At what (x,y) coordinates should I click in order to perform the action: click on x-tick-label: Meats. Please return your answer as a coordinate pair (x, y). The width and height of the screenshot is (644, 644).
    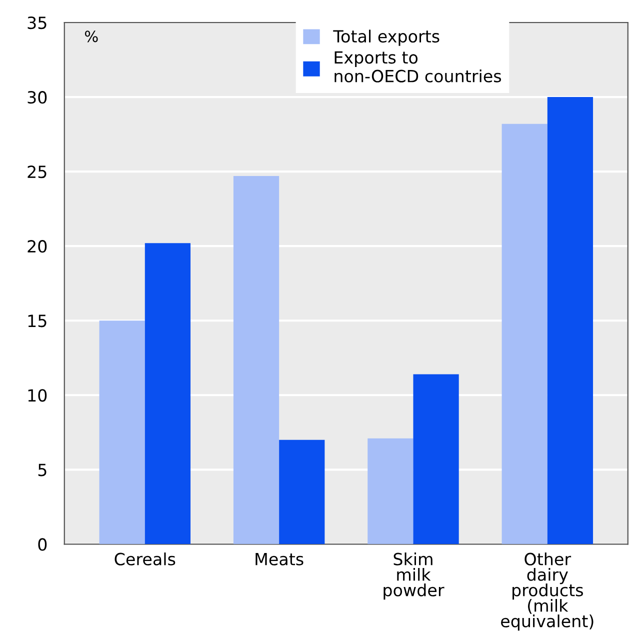
    Looking at the image, I should click on (280, 559).